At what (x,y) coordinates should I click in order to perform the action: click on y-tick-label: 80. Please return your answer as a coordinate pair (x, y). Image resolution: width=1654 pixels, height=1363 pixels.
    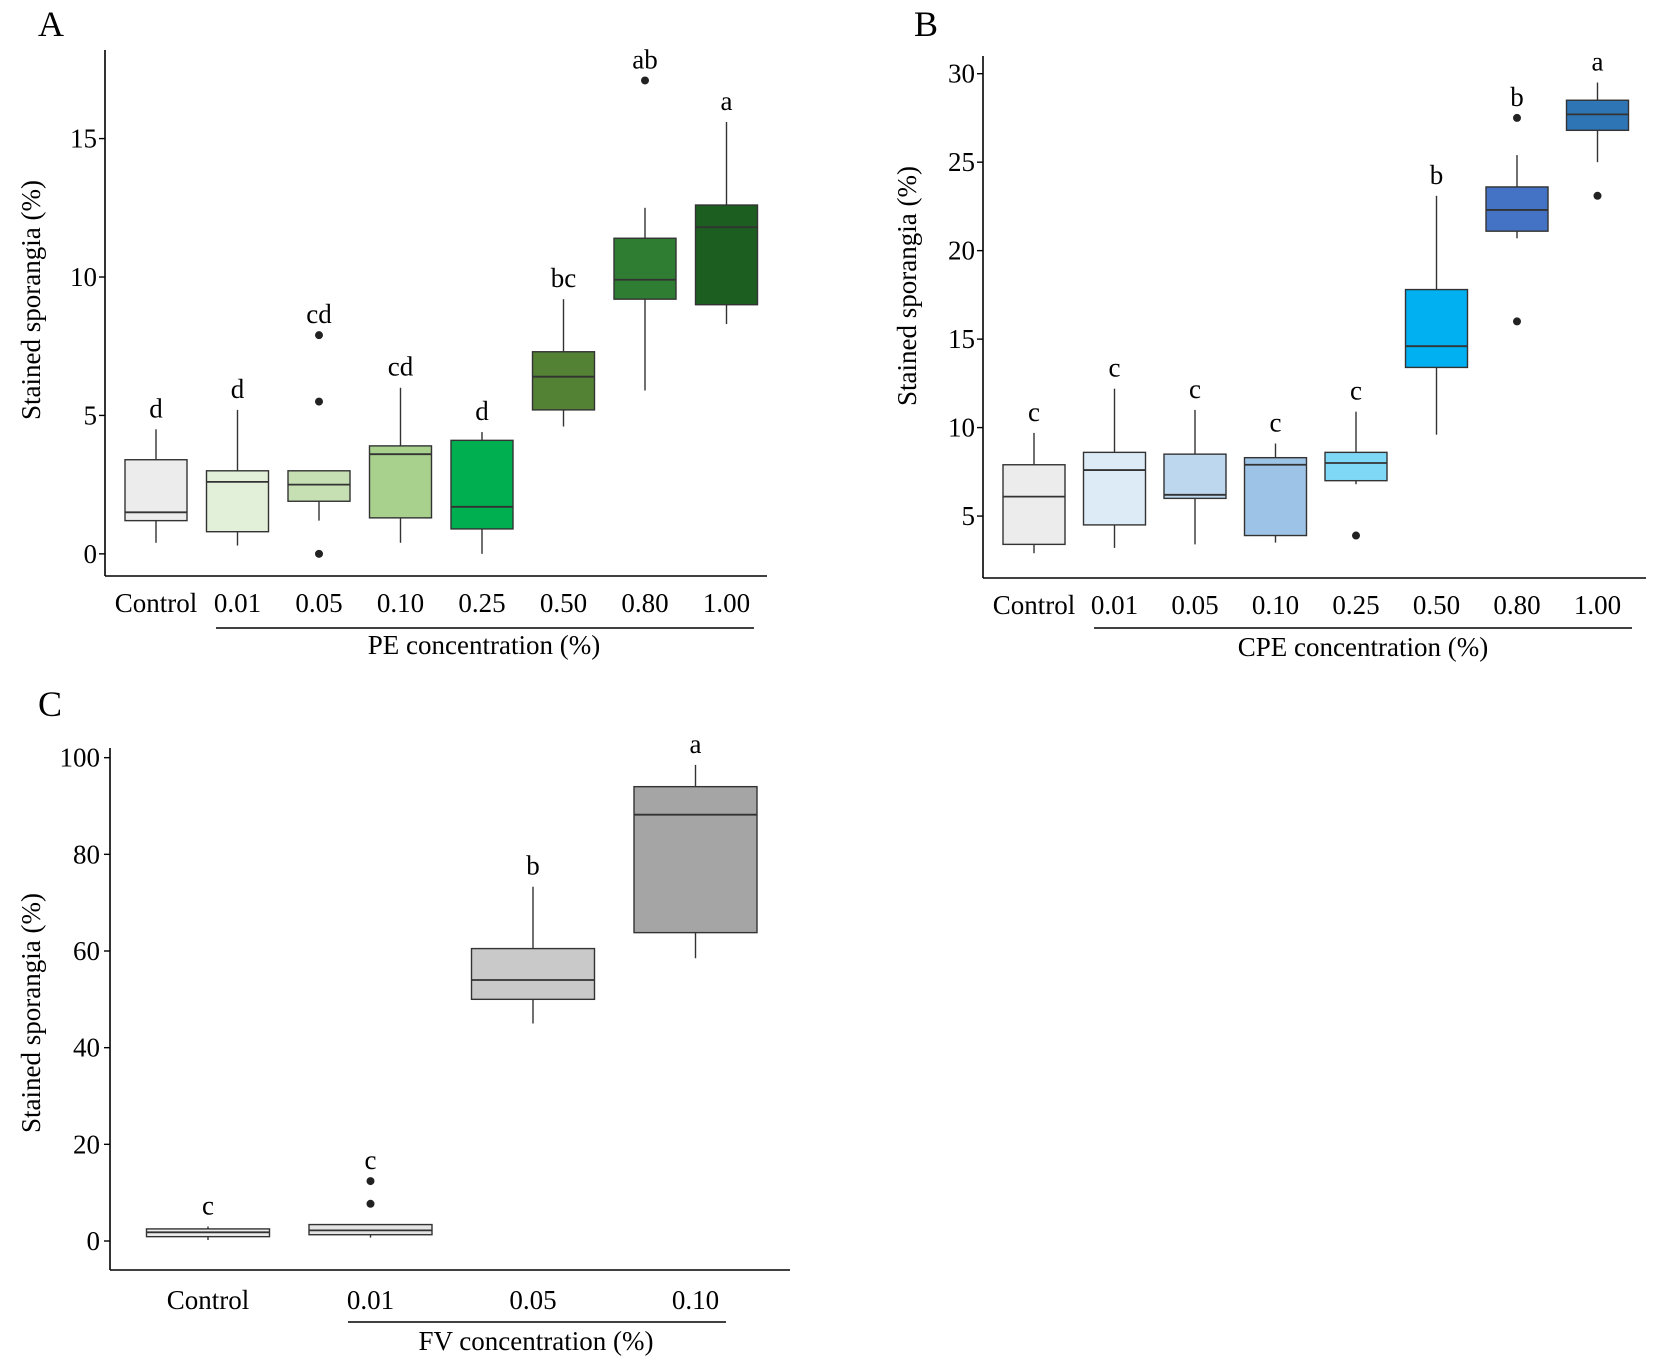
    Looking at the image, I should click on (86, 854).